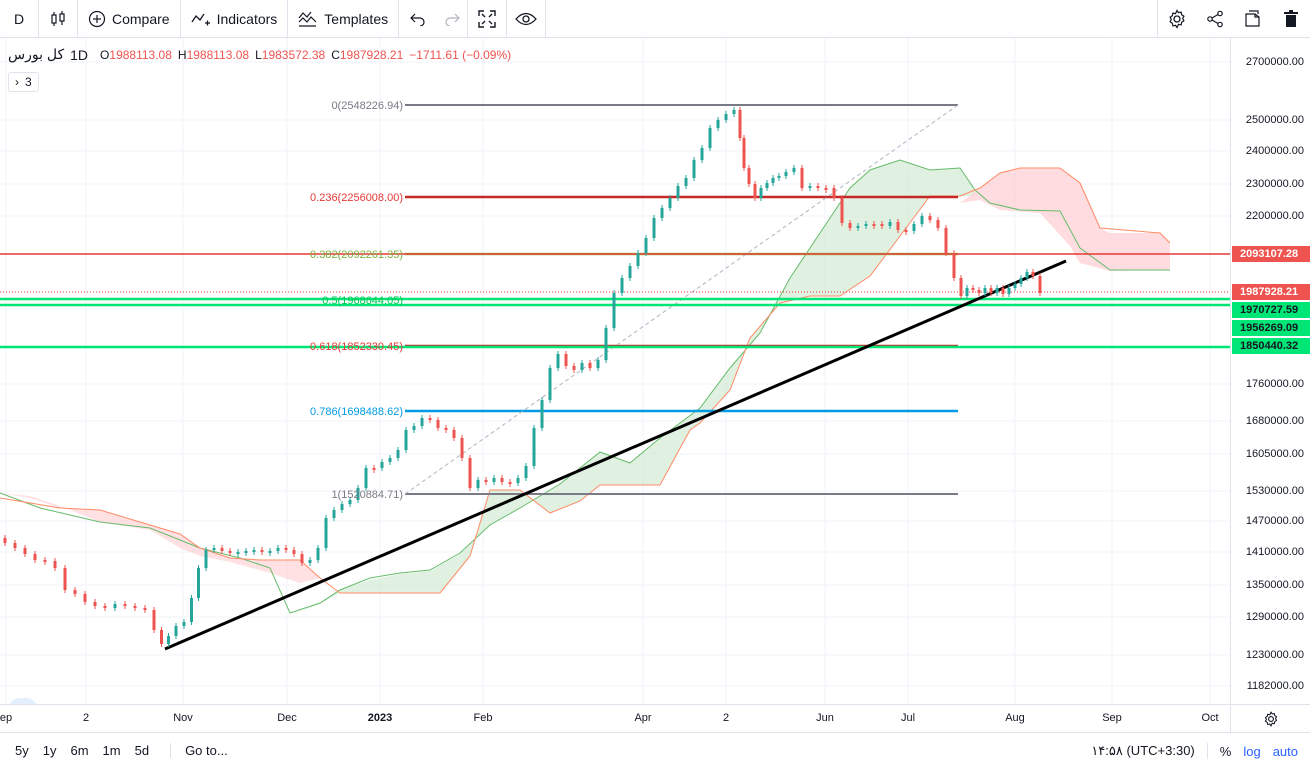 The image size is (1310, 768). What do you see at coordinates (1274, 421) in the screenshot?
I see `price-tick: 1680000.00` at bounding box center [1274, 421].